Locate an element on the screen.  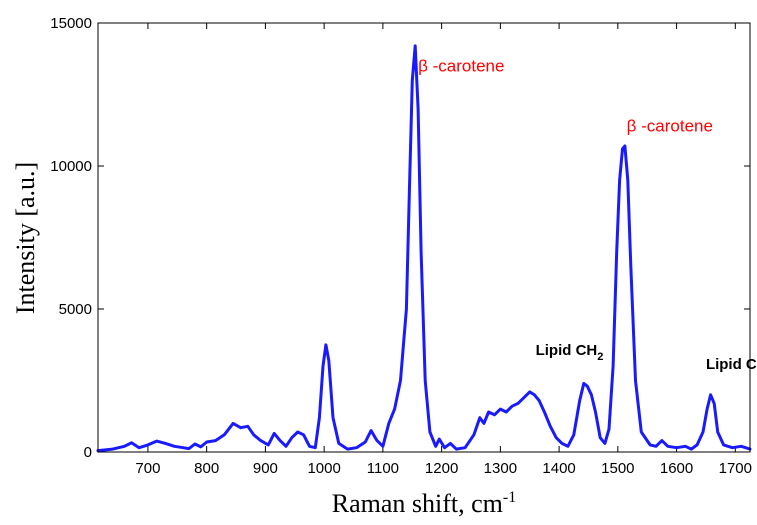
y-tick-label: 0 is located at coordinates (88, 452).